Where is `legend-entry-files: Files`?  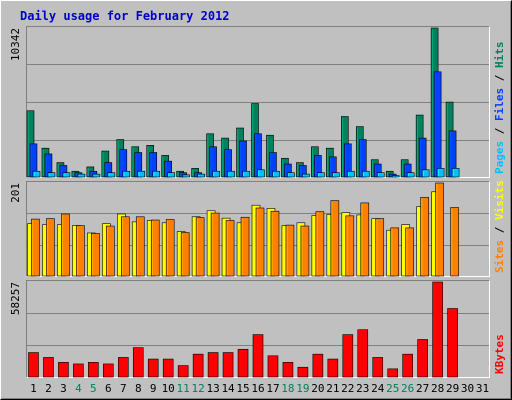
legend-entry-files: Files is located at coordinates (499, 104).